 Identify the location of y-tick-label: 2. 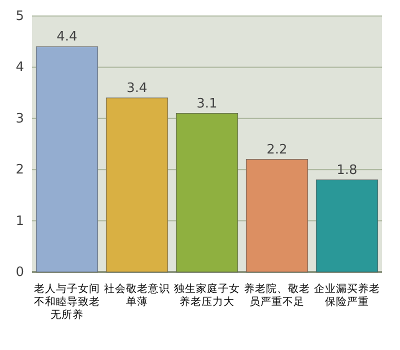
(20, 170).